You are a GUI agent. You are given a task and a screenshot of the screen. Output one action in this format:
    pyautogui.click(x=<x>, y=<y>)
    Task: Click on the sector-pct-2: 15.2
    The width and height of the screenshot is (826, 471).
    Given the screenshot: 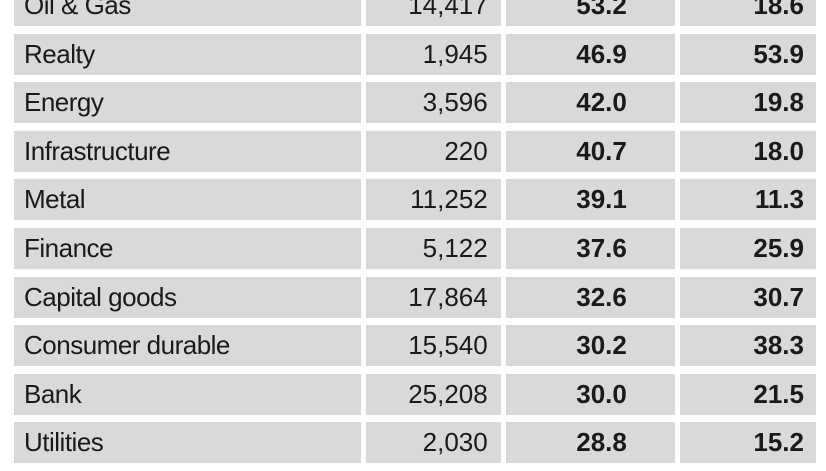 What is the action you would take?
    pyautogui.click(x=747, y=443)
    